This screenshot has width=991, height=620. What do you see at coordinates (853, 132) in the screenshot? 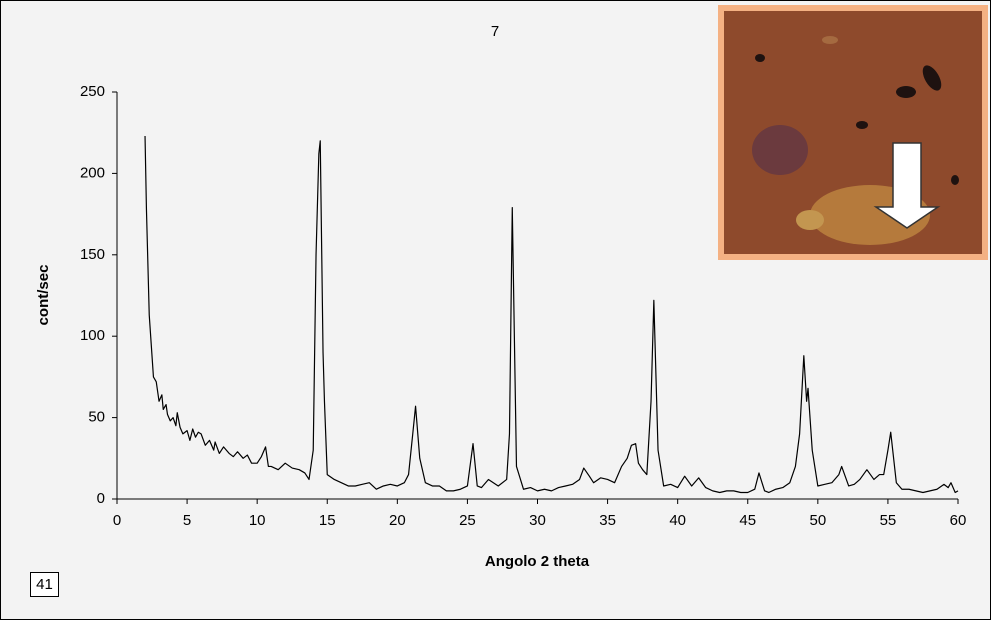
I see `inset-photo` at bounding box center [853, 132].